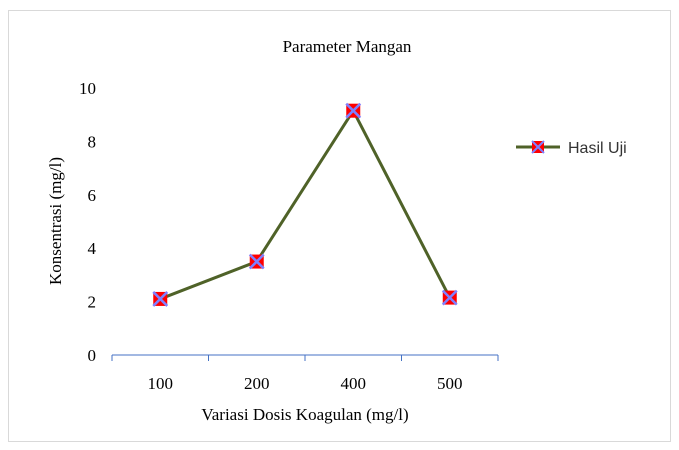  Describe the element at coordinates (354, 383) in the screenshot. I see `x-tick-label: 400` at that location.